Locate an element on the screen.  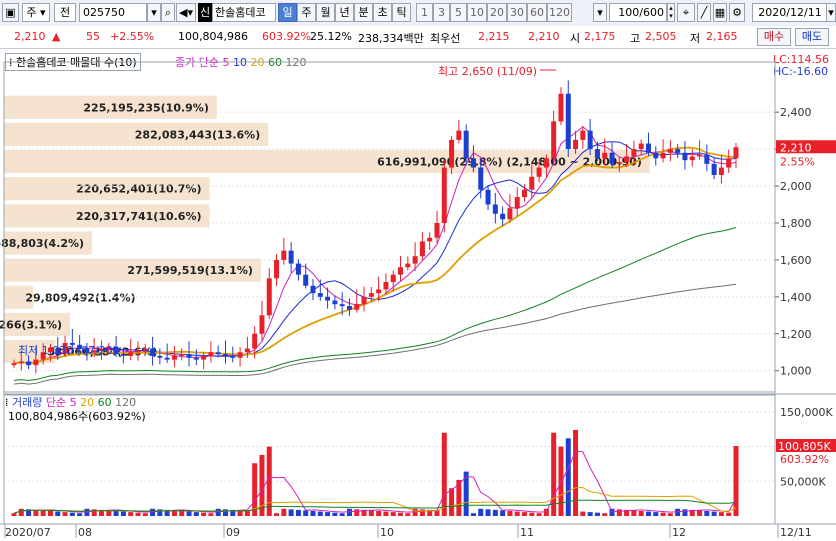
volume-legend: ⁞ 거래량 단순 5 20 60 120 is located at coordinates (71, 402).